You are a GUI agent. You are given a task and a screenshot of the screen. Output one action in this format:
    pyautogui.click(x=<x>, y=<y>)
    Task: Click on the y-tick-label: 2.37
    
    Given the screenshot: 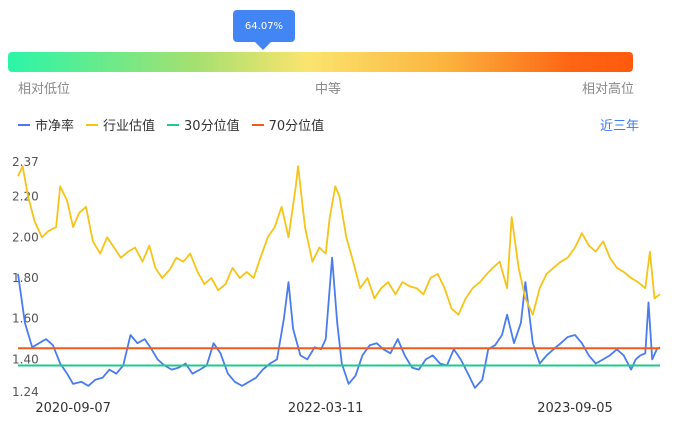 What is the action you would take?
    pyautogui.click(x=25, y=162)
    